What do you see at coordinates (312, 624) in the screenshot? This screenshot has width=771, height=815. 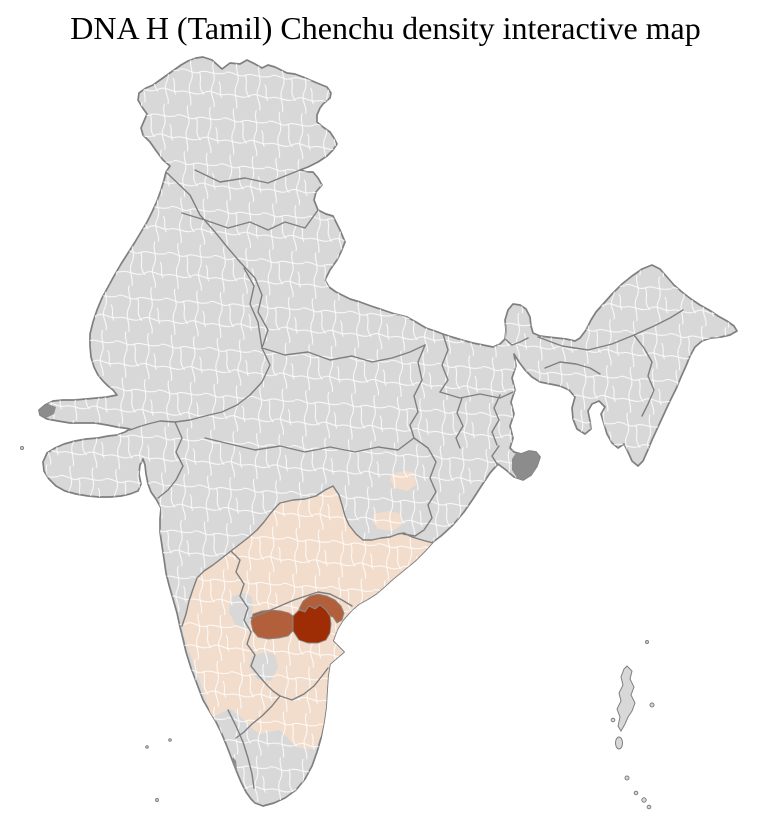 I see `high-density-district` at bounding box center [312, 624].